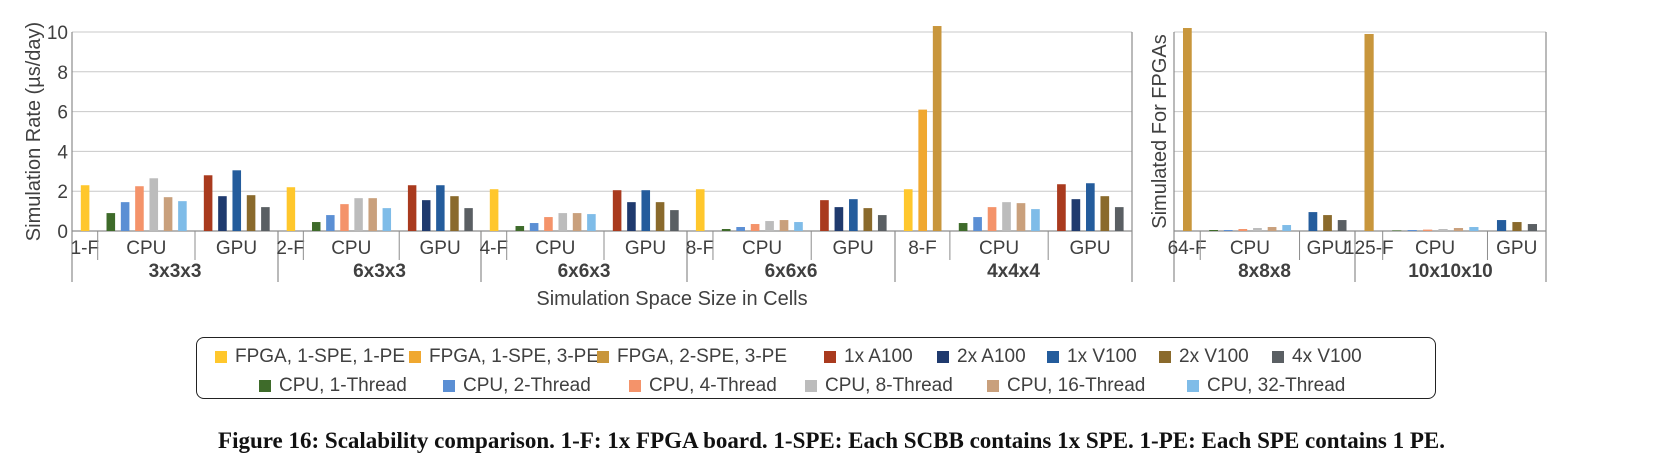 The width and height of the screenshot is (1663, 472). What do you see at coordinates (1266, 386) in the screenshot?
I see `legend-item: CPU, 32-Thread` at bounding box center [1266, 386].